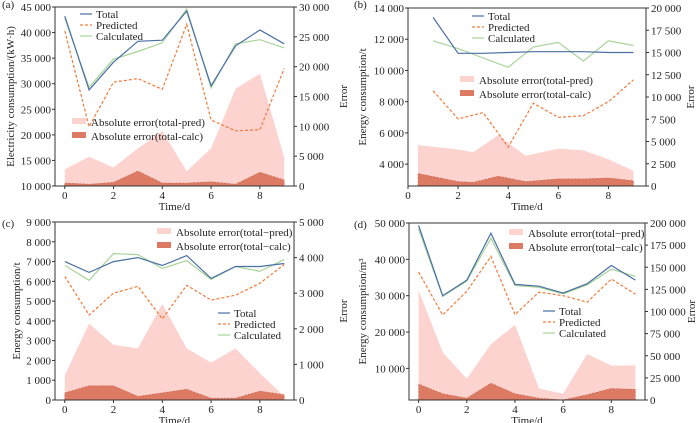  What do you see at coordinates (663, 165) in the screenshot?
I see `y2-tick-label: 2 500` at bounding box center [663, 165].